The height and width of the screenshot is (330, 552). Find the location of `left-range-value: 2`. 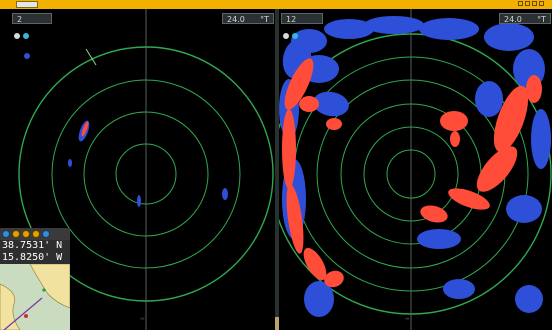

left-range-value: 2 is located at coordinates (20, 19).